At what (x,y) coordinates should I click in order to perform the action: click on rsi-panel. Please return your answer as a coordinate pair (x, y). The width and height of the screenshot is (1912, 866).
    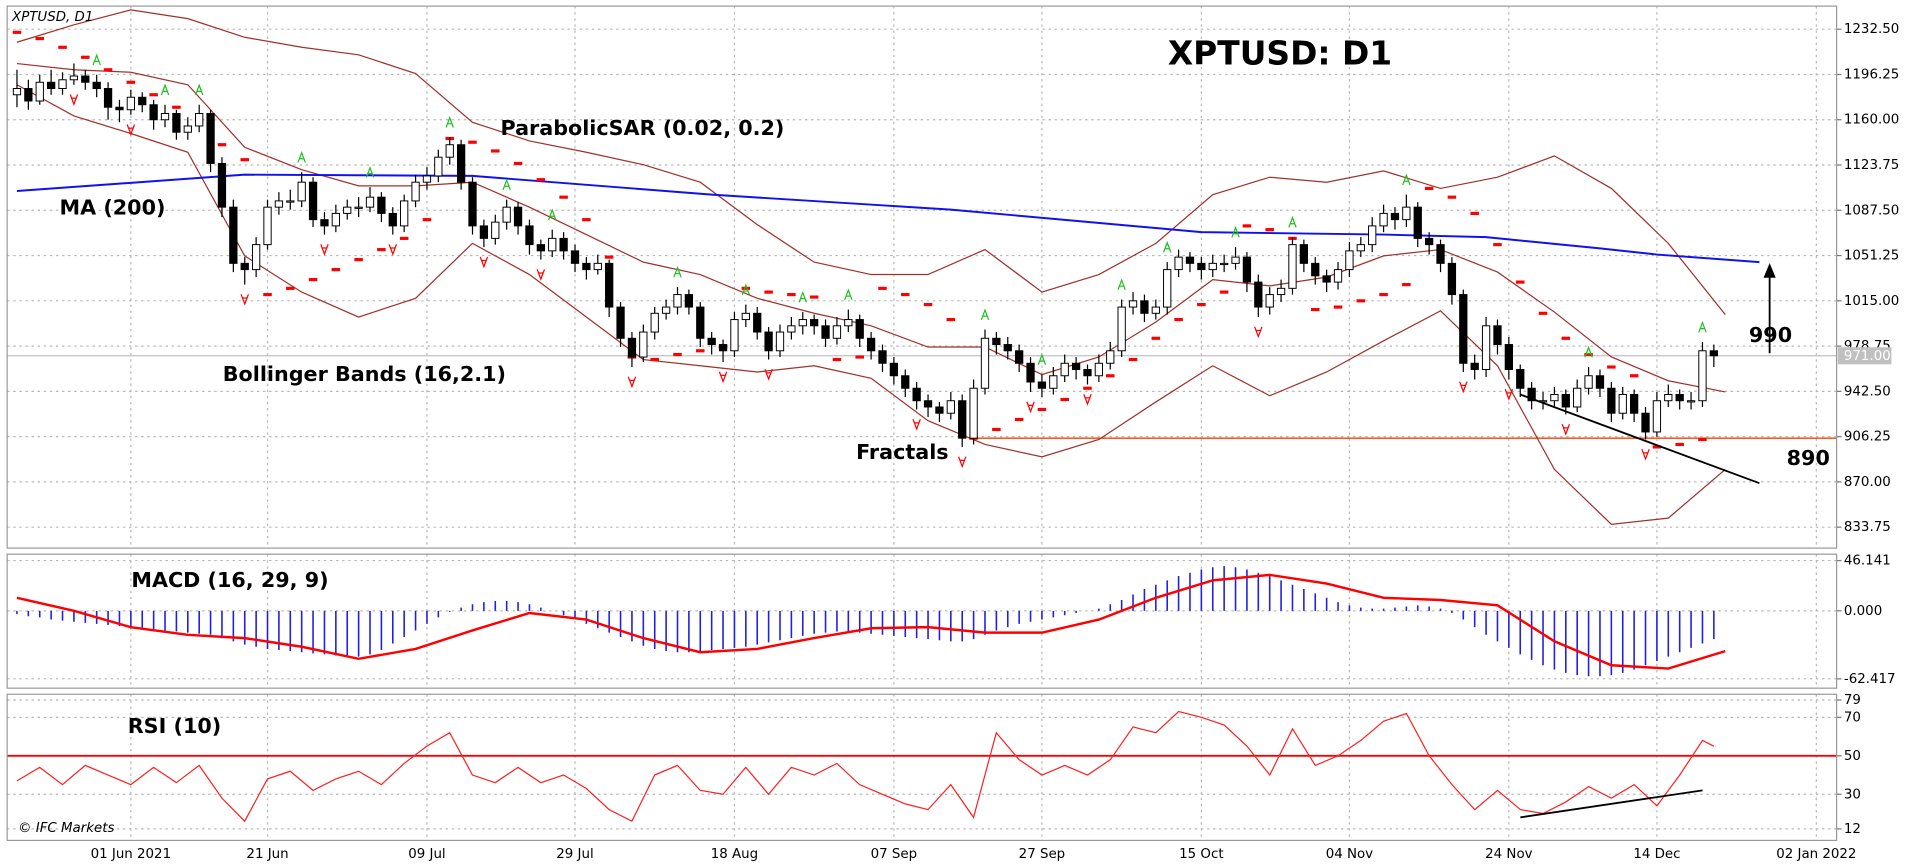
    Looking at the image, I should click on (922, 766).